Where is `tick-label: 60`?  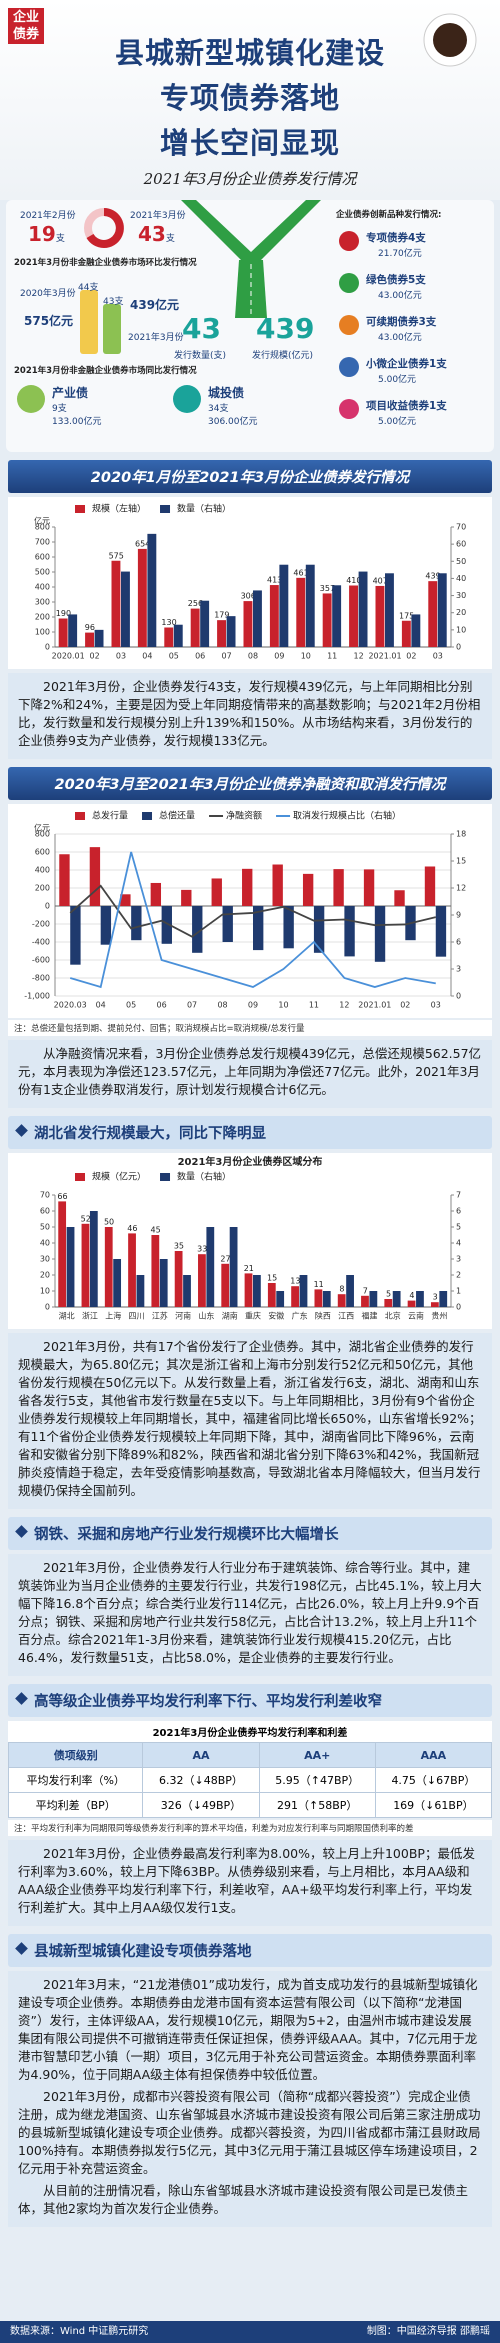 tick-label: 60 is located at coordinates (461, 544).